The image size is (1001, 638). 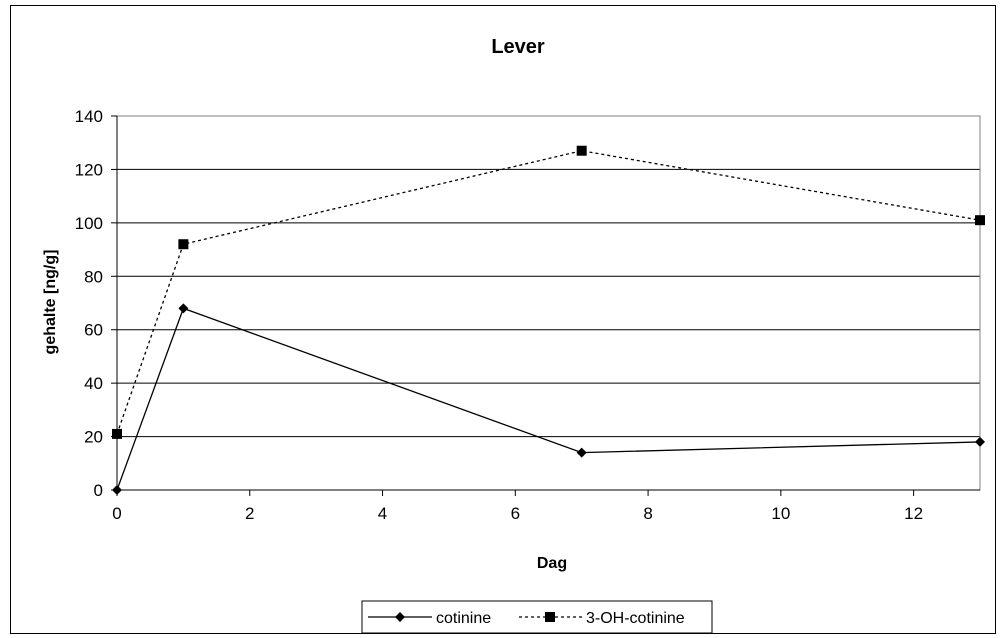 What do you see at coordinates (93, 437) in the screenshot?
I see `y-tick-label: 20` at bounding box center [93, 437].